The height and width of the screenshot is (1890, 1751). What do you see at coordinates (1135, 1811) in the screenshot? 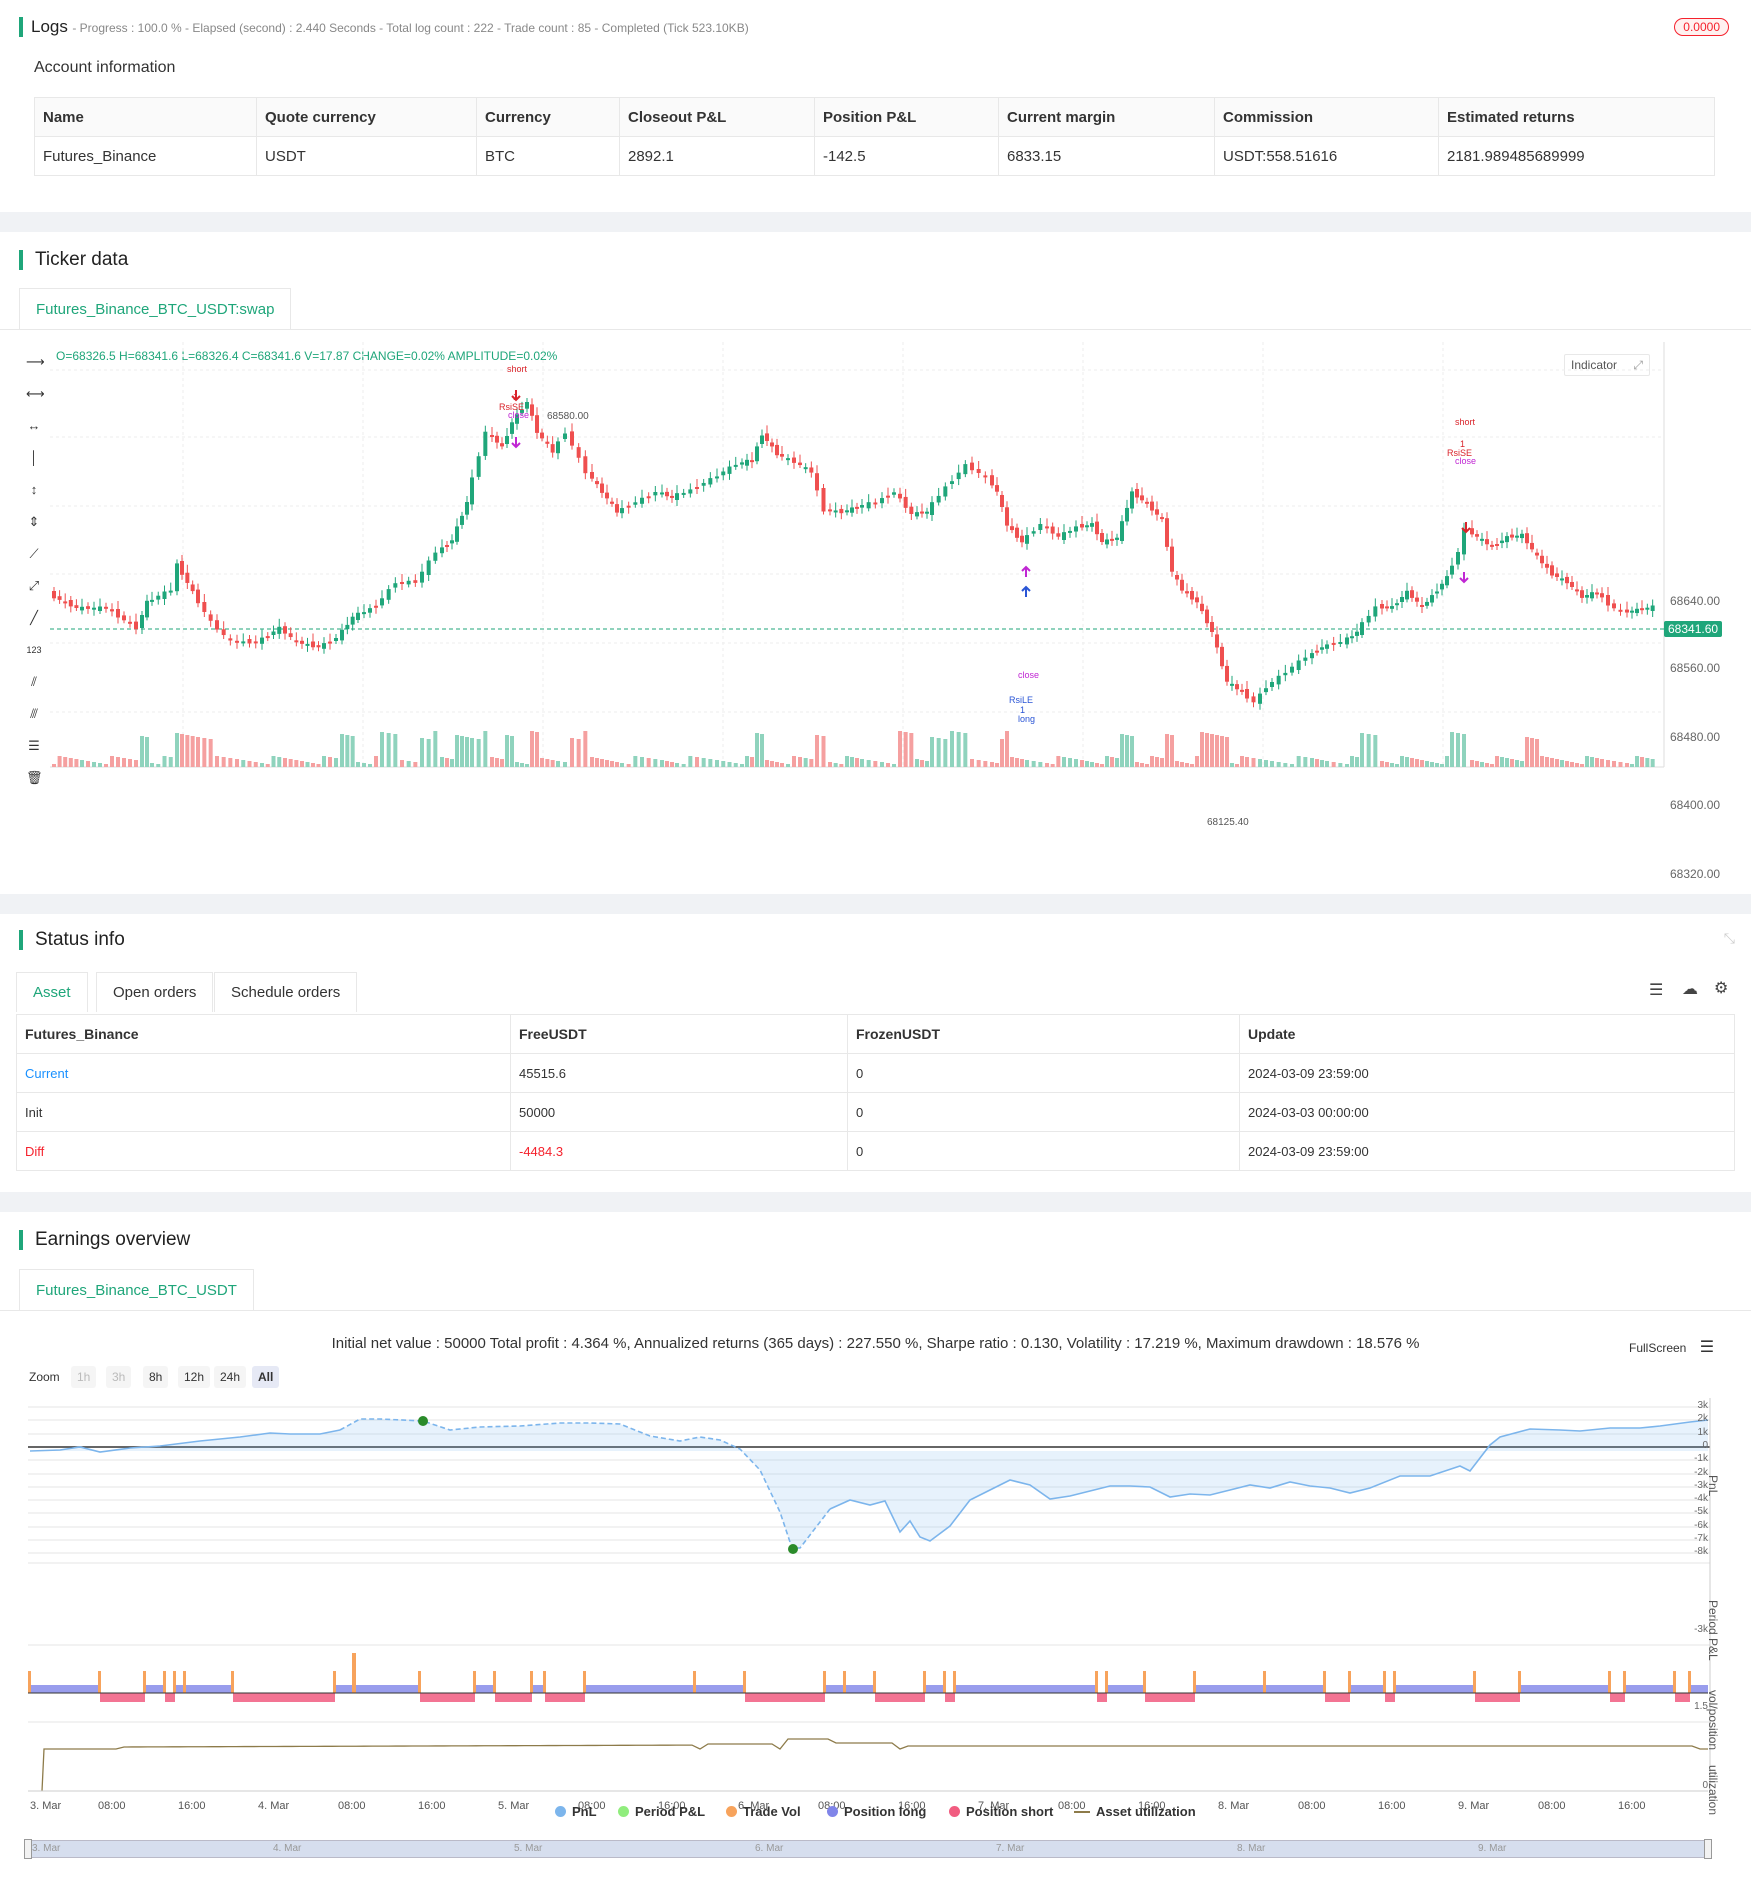
I see `legend-util: Asset utilization` at bounding box center [1135, 1811].